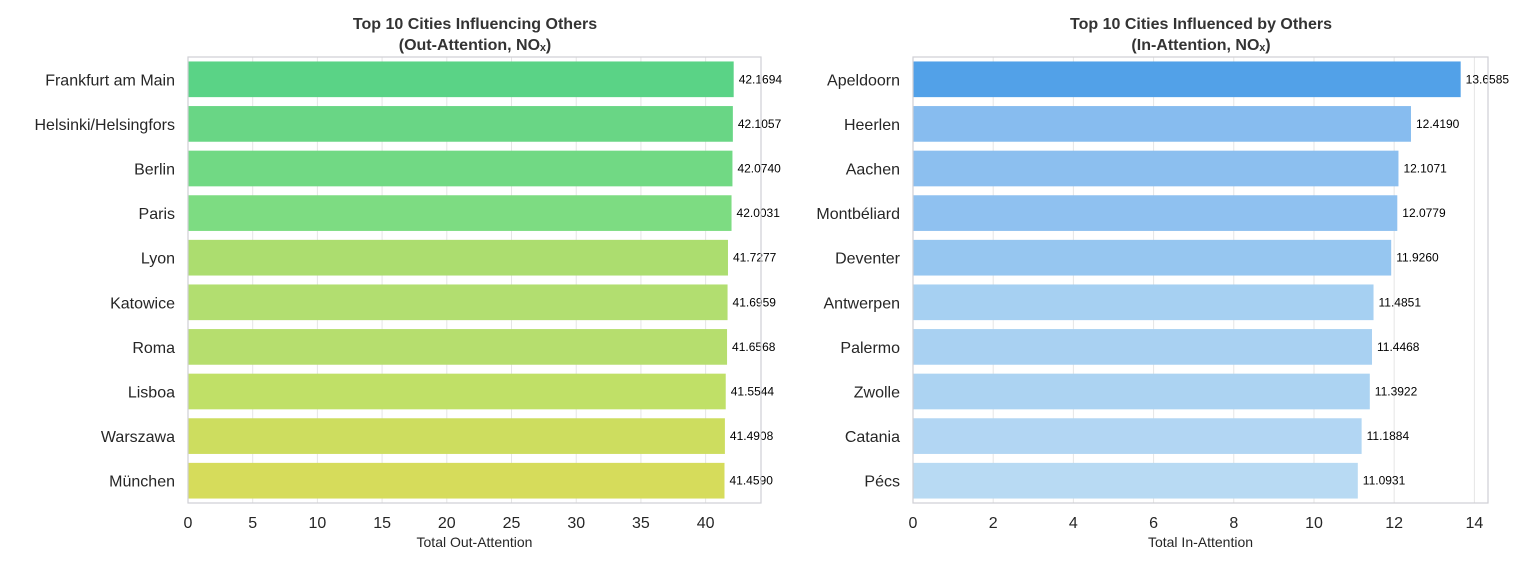  What do you see at coordinates (151, 393) in the screenshot?
I see `category-label: Lisboa` at bounding box center [151, 393].